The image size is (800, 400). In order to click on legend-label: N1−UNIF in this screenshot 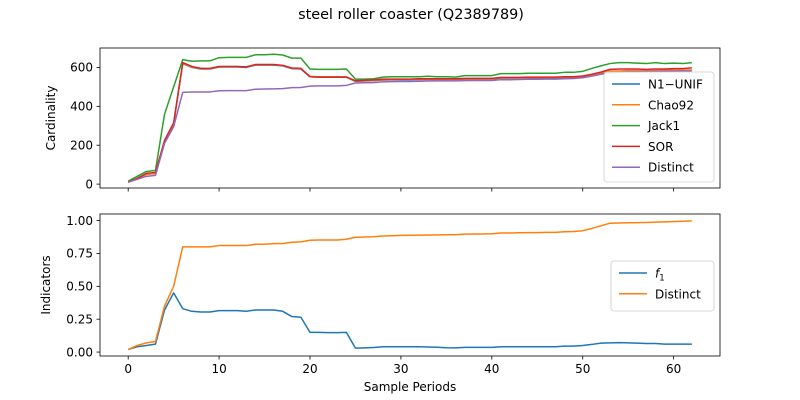, I will do `click(675, 85)`.